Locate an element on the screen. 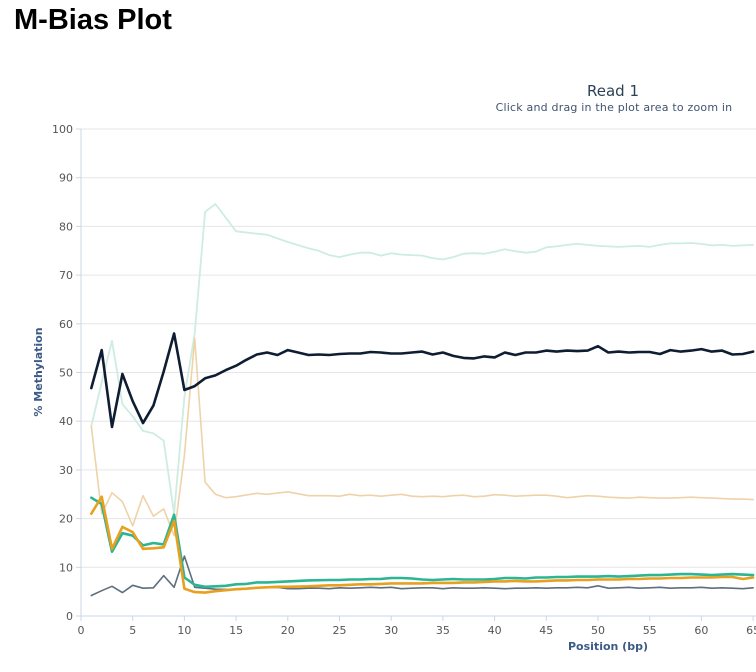 Image resolution: width=756 pixels, height=672 pixels. x-tick-label: 45 is located at coordinates (546, 630).